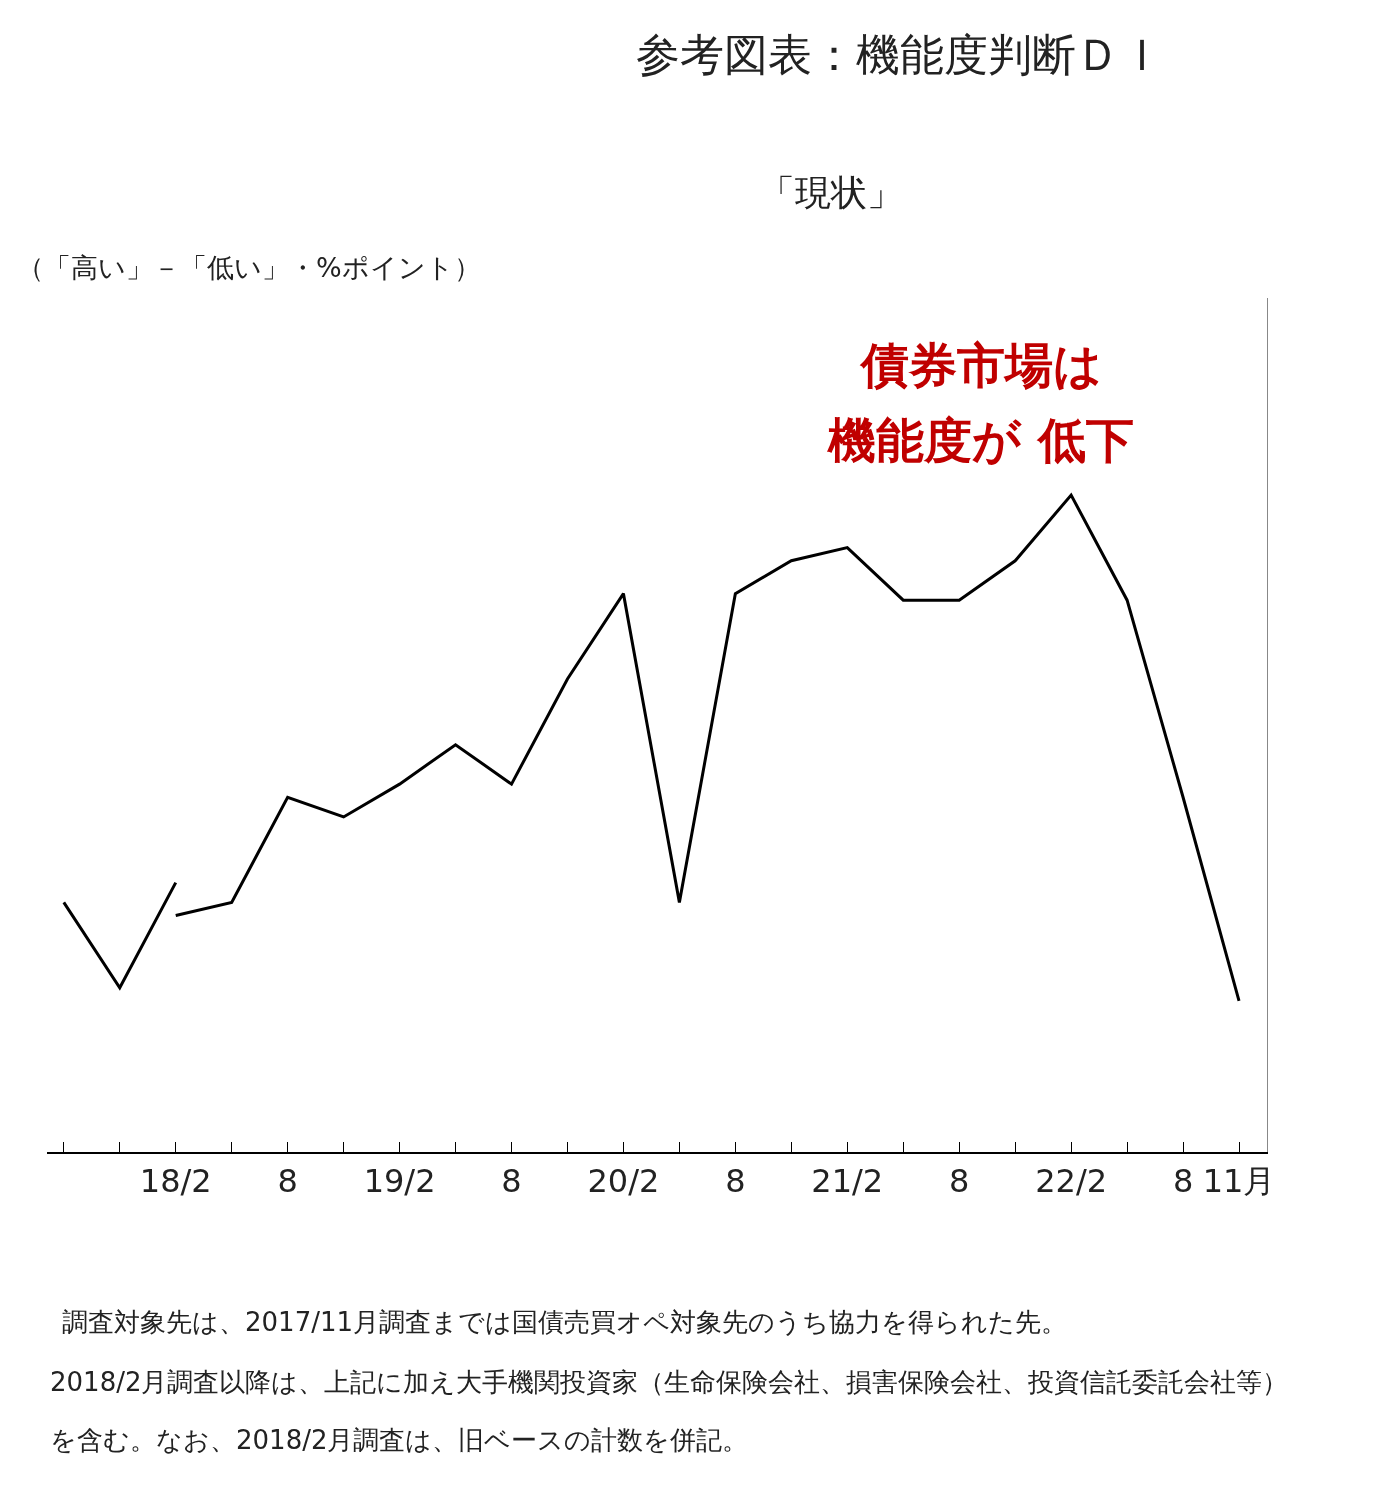 Image resolution: width=1399 pixels, height=1510 pixels. What do you see at coordinates (399, 1181) in the screenshot?
I see `x-tick-label: 19/2` at bounding box center [399, 1181].